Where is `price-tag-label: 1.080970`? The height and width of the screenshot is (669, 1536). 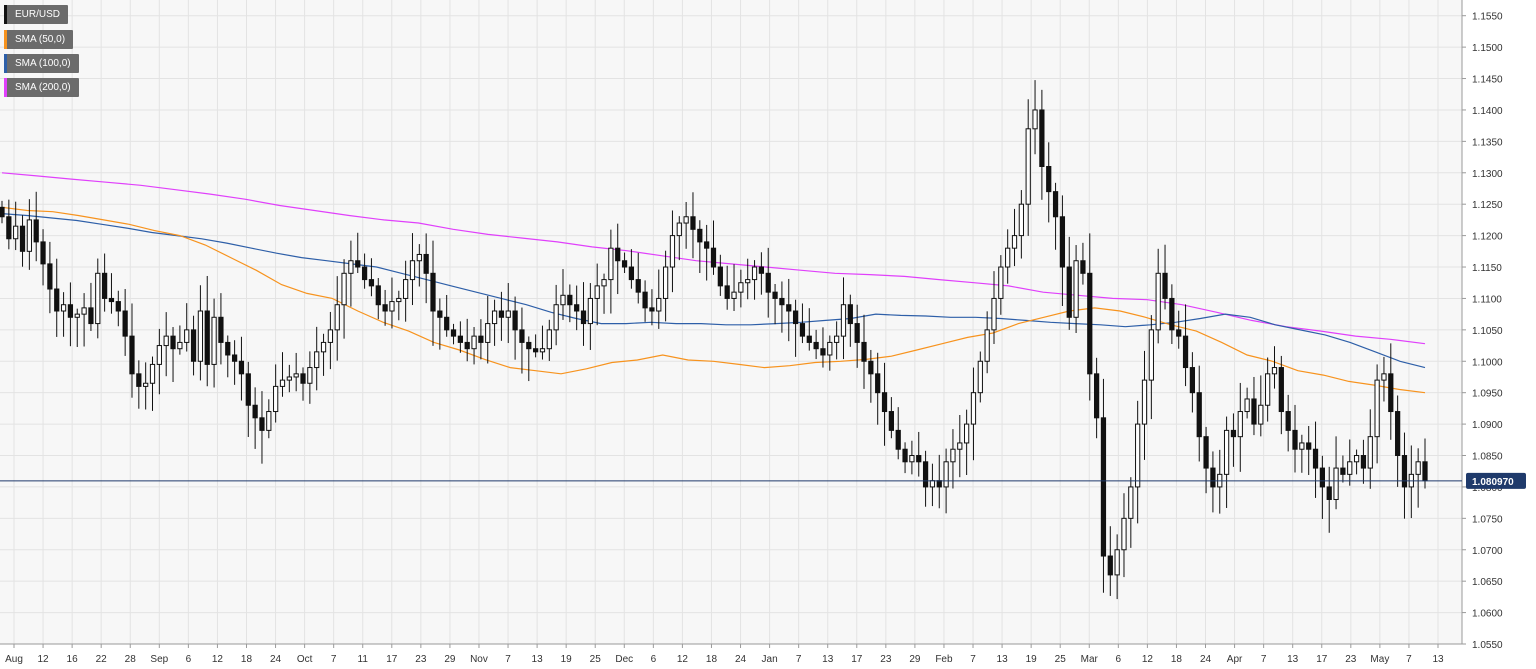 price-tag-label: 1.080970 is located at coordinates (1493, 482).